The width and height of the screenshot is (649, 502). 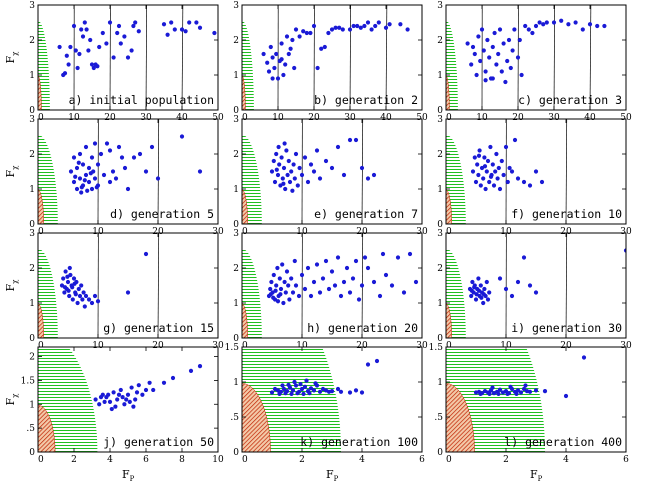 I want to click on panel-title: a) initial population, so click(x=141, y=100).